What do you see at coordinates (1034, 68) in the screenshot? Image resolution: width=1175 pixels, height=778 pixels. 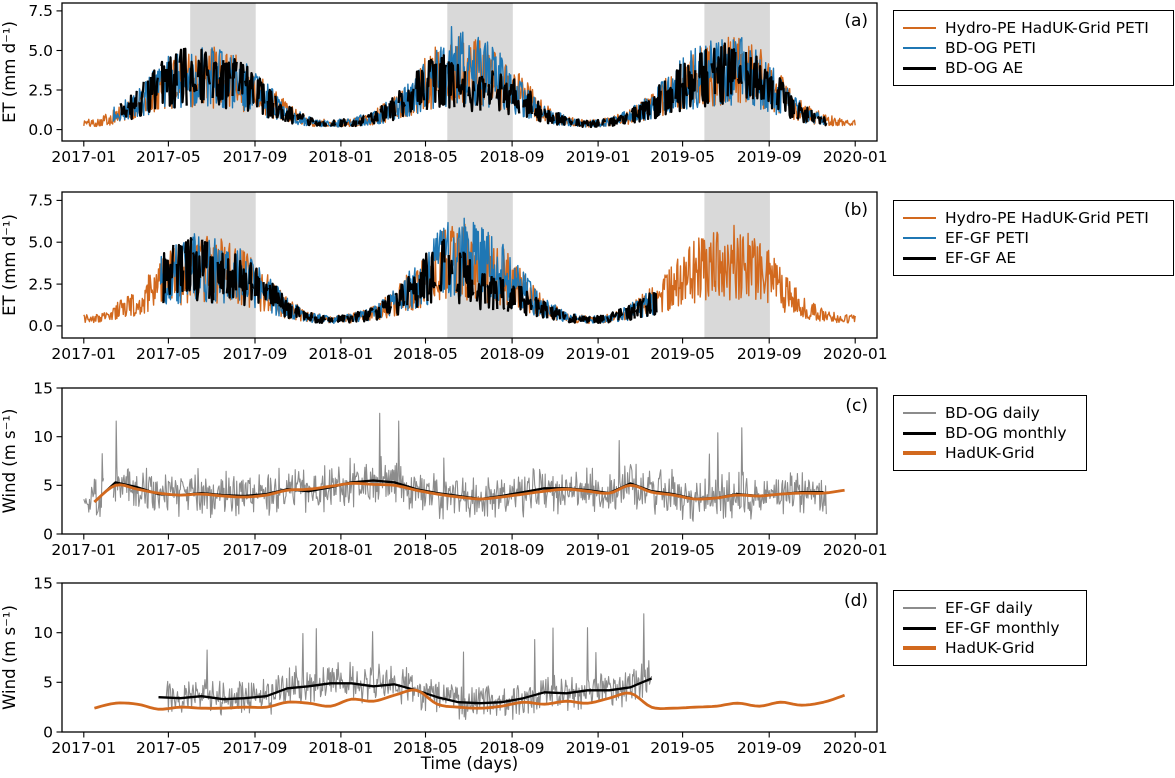 I see `legend-item: BD-OG AE` at bounding box center [1034, 68].